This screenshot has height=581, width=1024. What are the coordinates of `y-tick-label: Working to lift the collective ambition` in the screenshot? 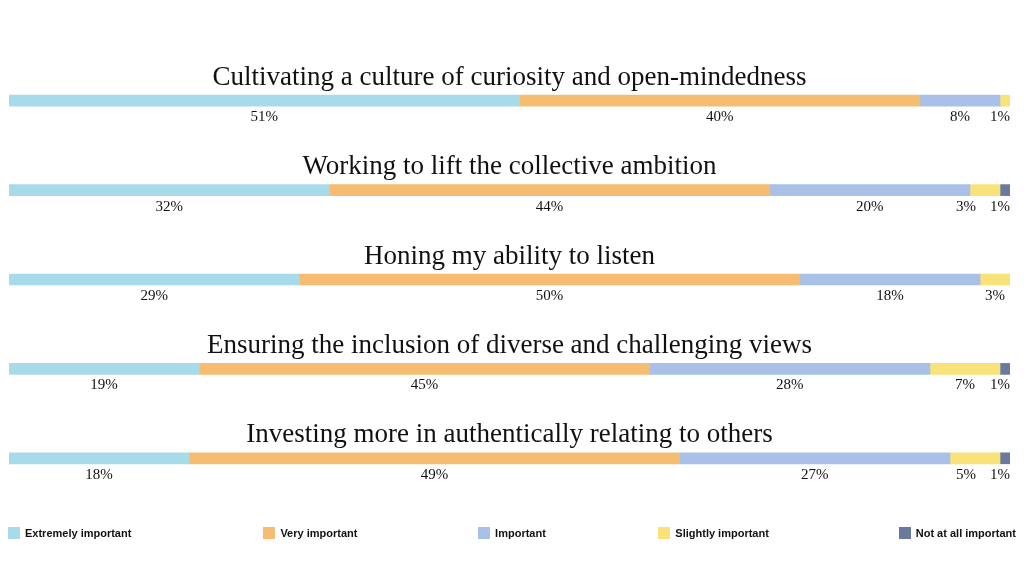 It's located at (509, 165).